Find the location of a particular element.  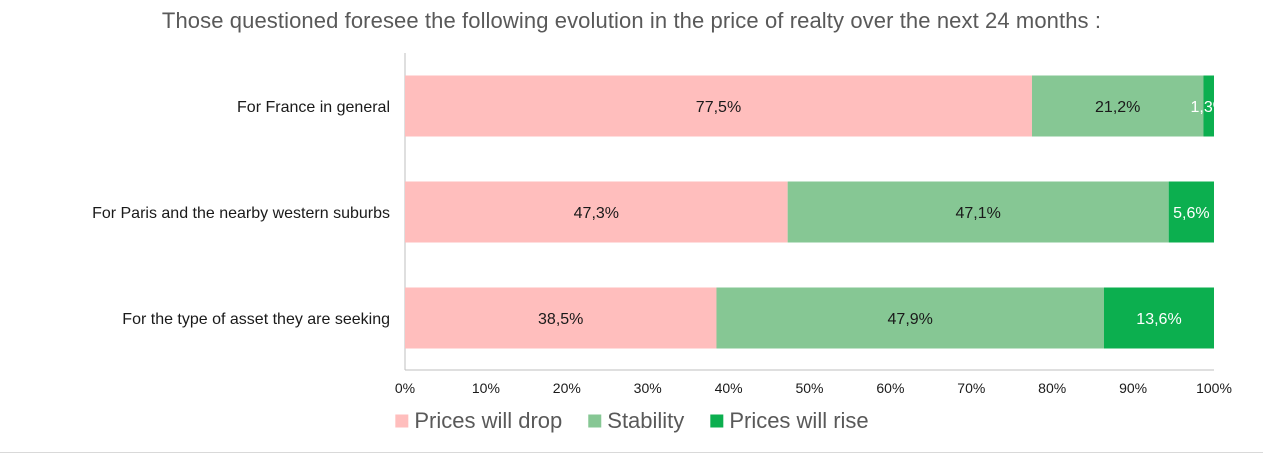

data-label: 13,6% is located at coordinates (1158, 319).